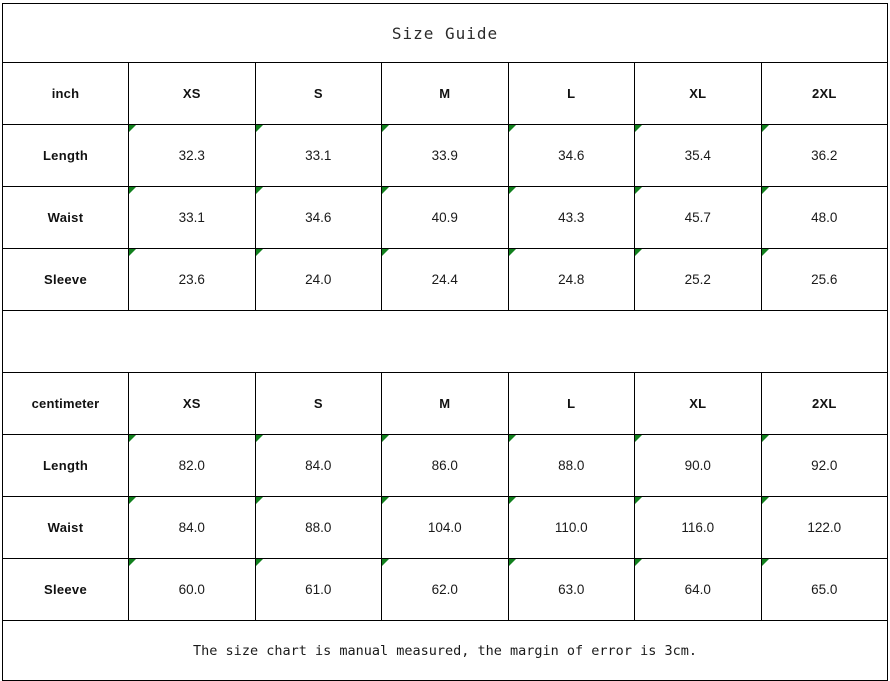  What do you see at coordinates (824, 217) in the screenshot?
I see `cell-inch-waist-2xl: 48.0` at bounding box center [824, 217].